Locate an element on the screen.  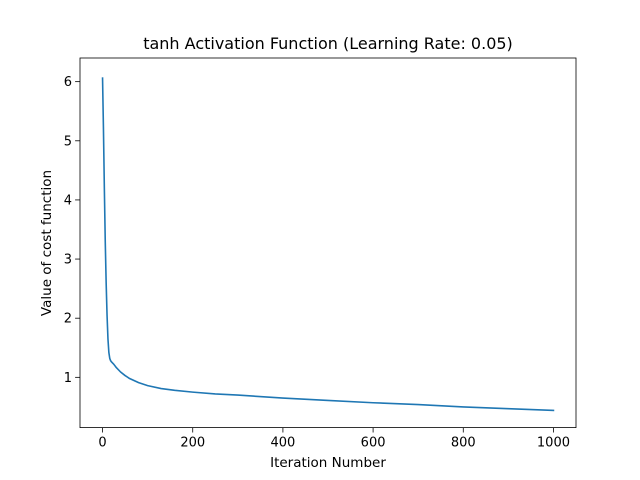
x-tick-label: 1000 is located at coordinates (553, 443).